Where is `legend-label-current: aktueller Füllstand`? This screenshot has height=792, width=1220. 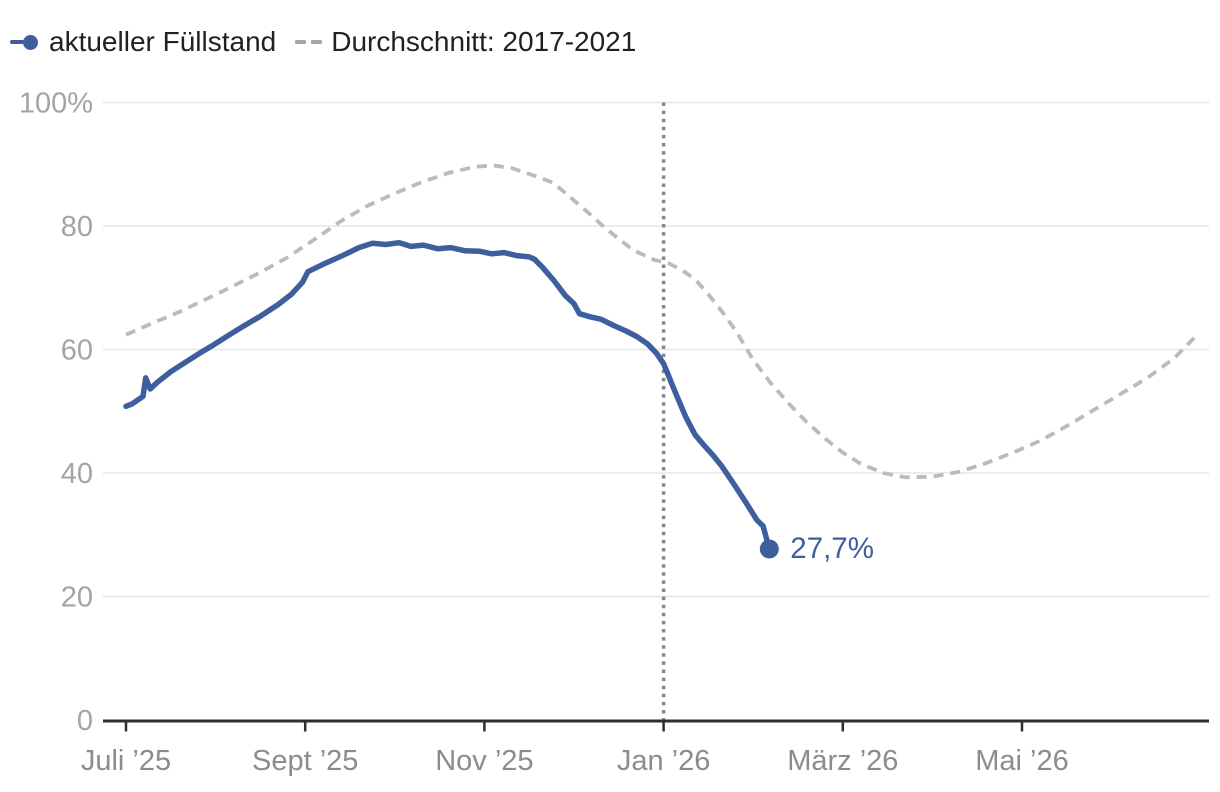
legend-label-current: aktueller Füllstand is located at coordinates (163, 41).